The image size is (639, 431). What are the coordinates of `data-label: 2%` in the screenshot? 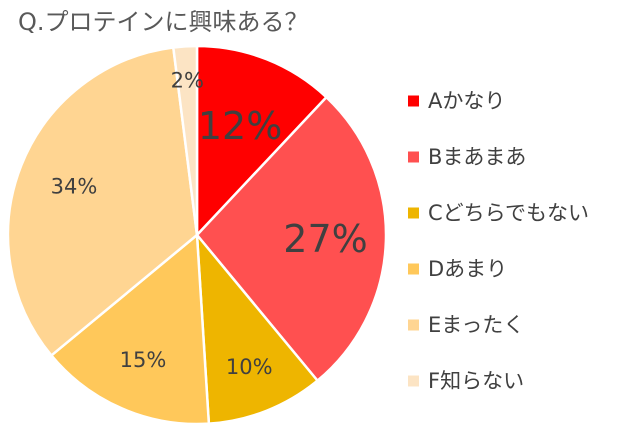 It's located at (187, 80).